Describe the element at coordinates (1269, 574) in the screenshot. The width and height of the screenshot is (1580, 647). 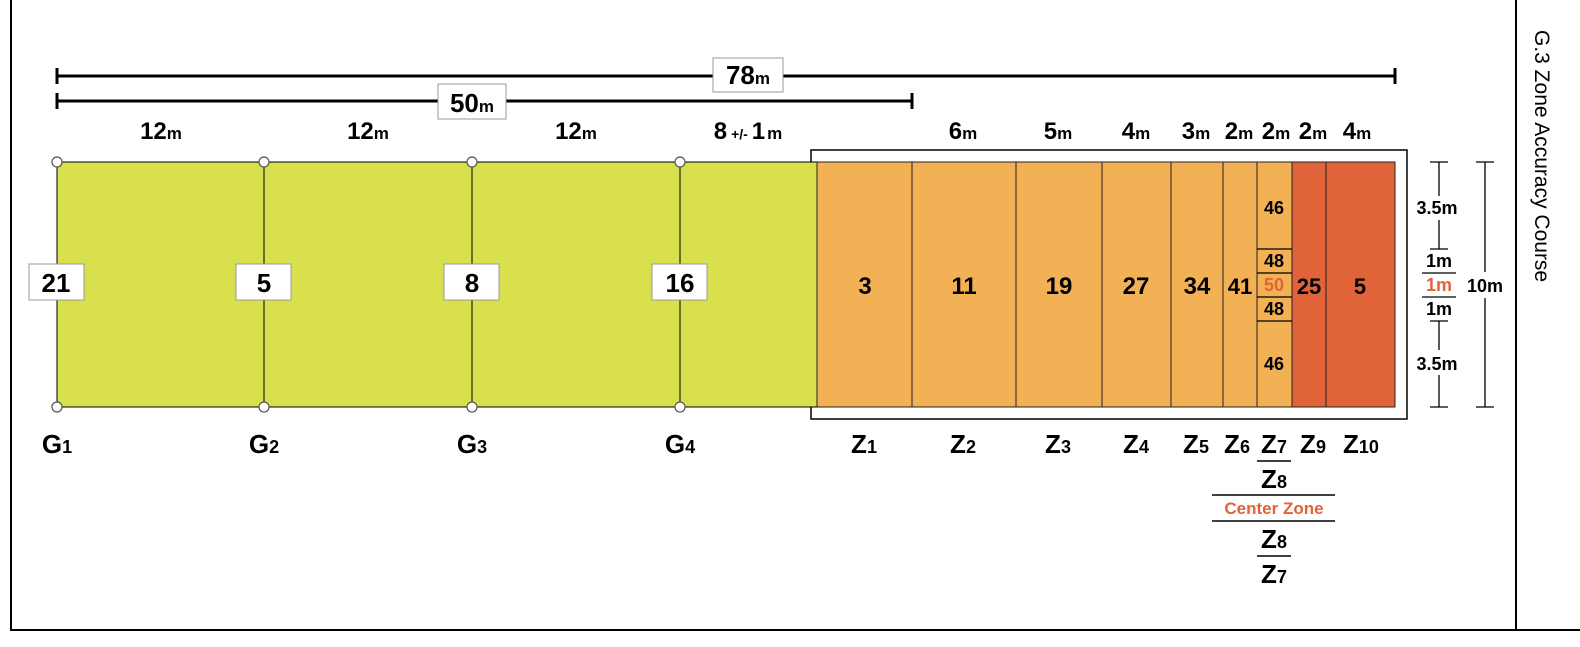
I see `center-label-z7-bottom-letter: Z` at that location.